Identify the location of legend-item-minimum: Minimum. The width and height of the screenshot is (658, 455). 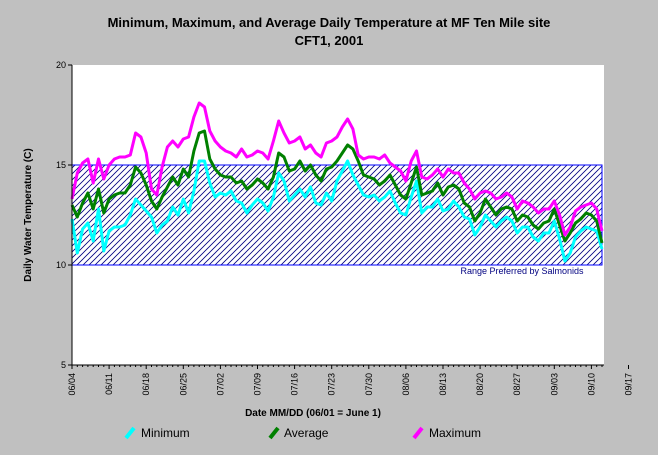
(157, 433).